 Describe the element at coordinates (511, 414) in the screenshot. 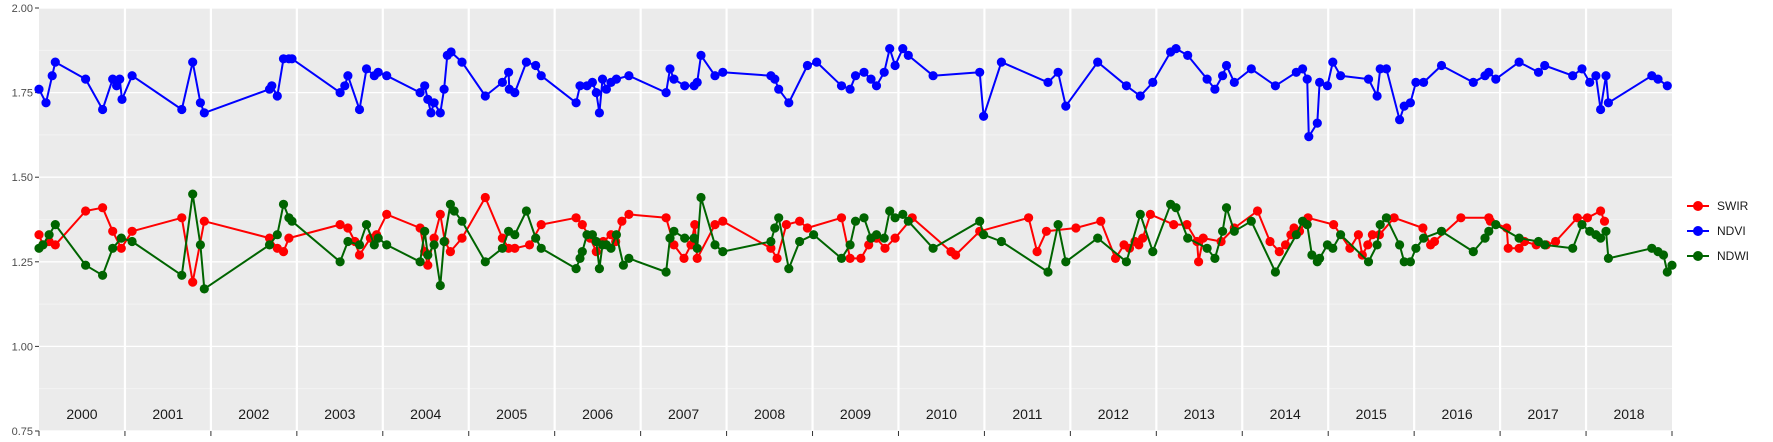

I see `x-year-label: 2005` at that location.